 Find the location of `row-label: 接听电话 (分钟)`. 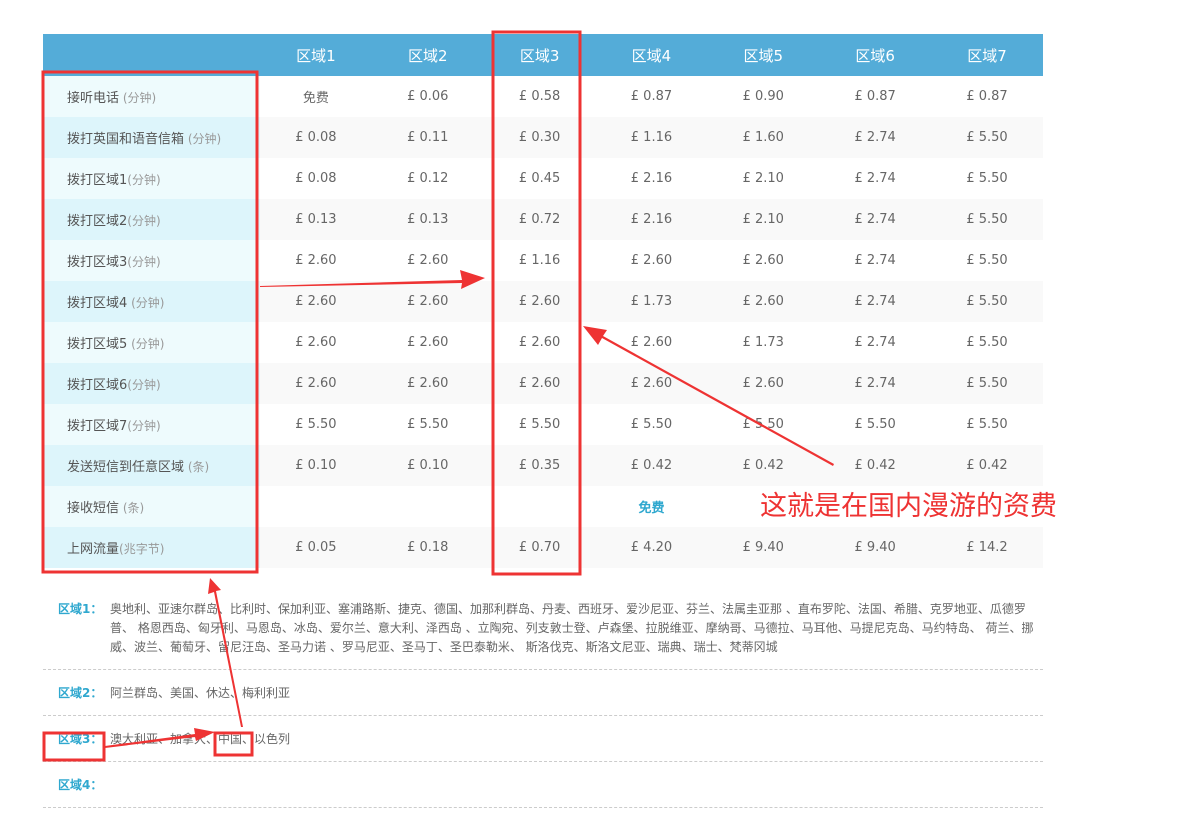

row-label: 接听电话 (分钟) is located at coordinates (151, 96).